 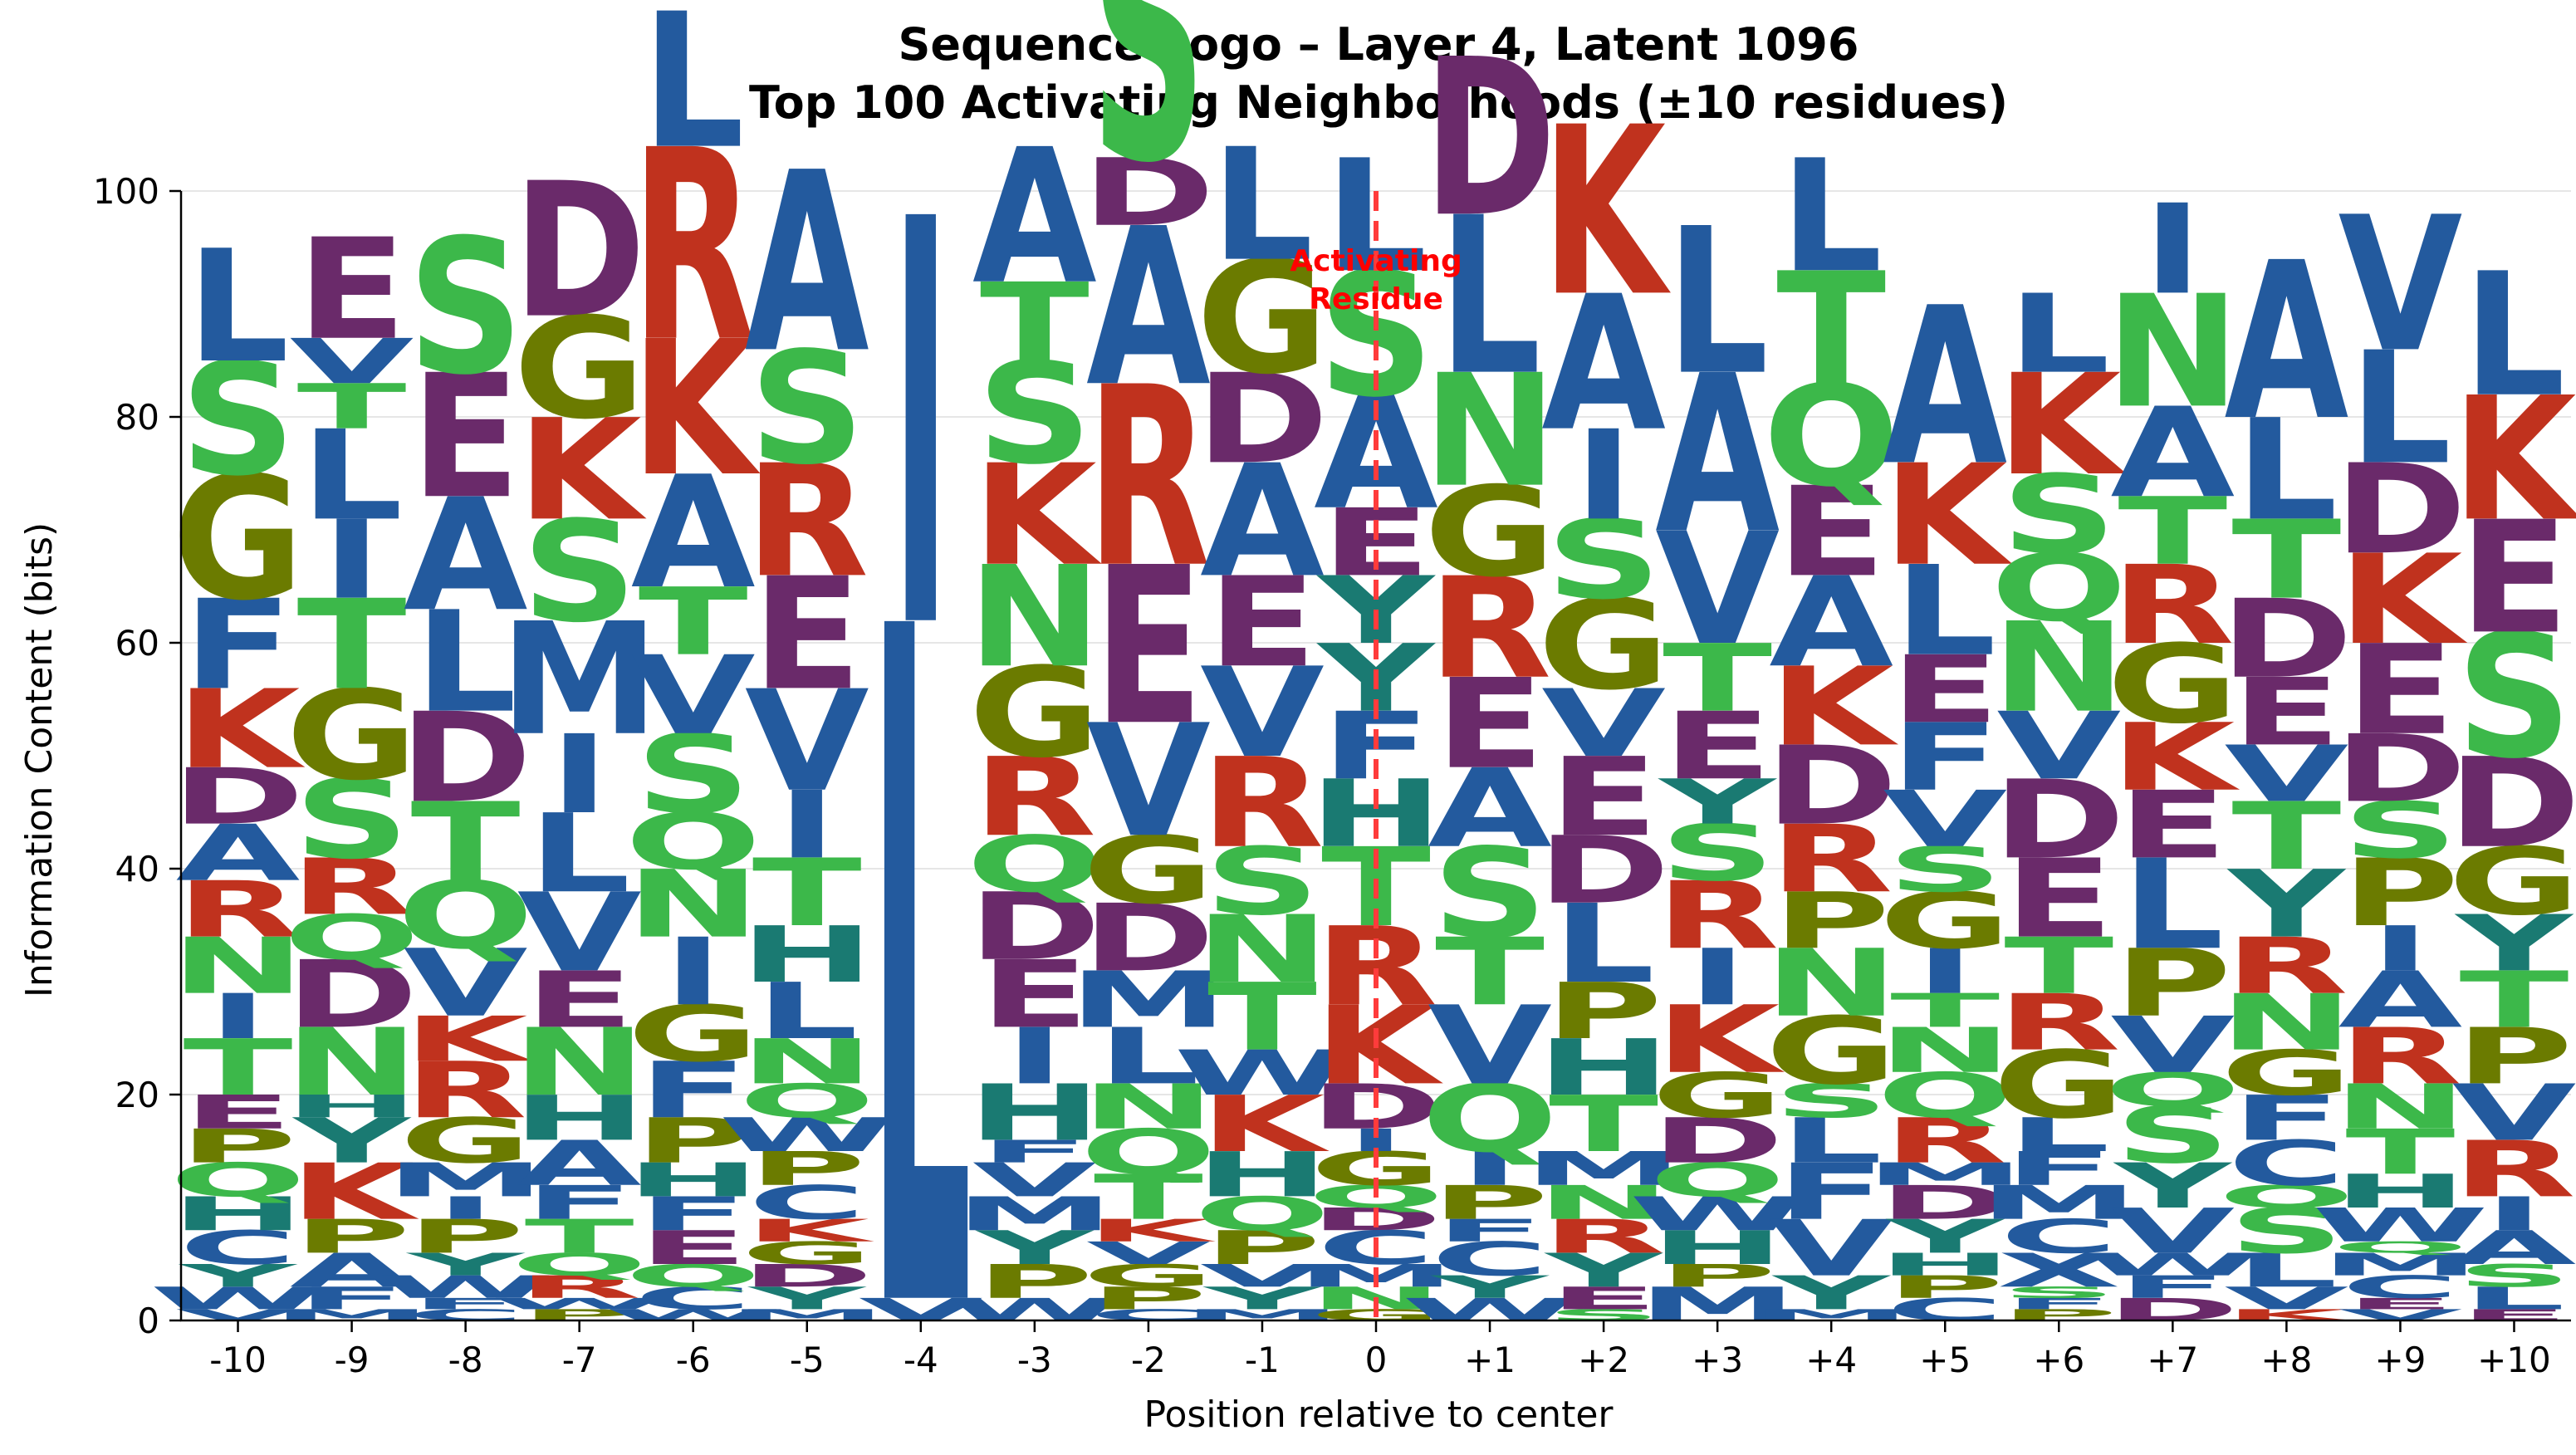 What do you see at coordinates (238, 1248) in the screenshot?
I see `logo-letter-C: C` at bounding box center [238, 1248].